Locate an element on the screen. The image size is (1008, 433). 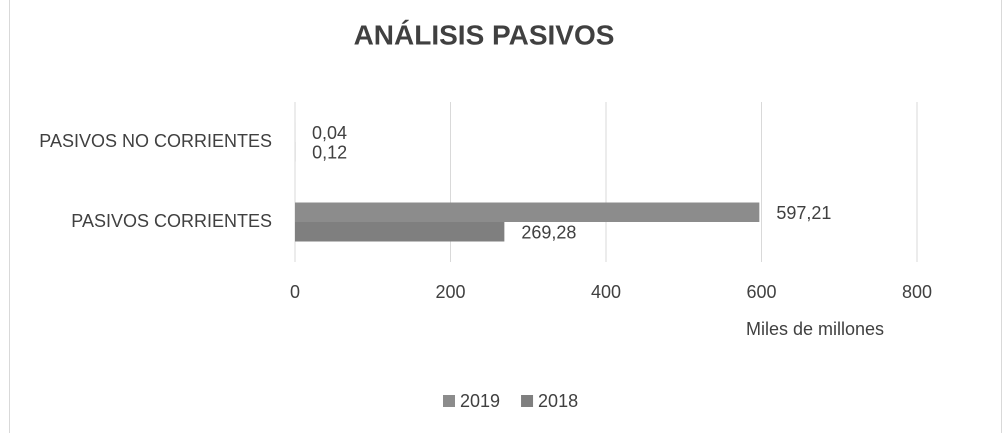
x-tick-label: 400 is located at coordinates (606, 292).